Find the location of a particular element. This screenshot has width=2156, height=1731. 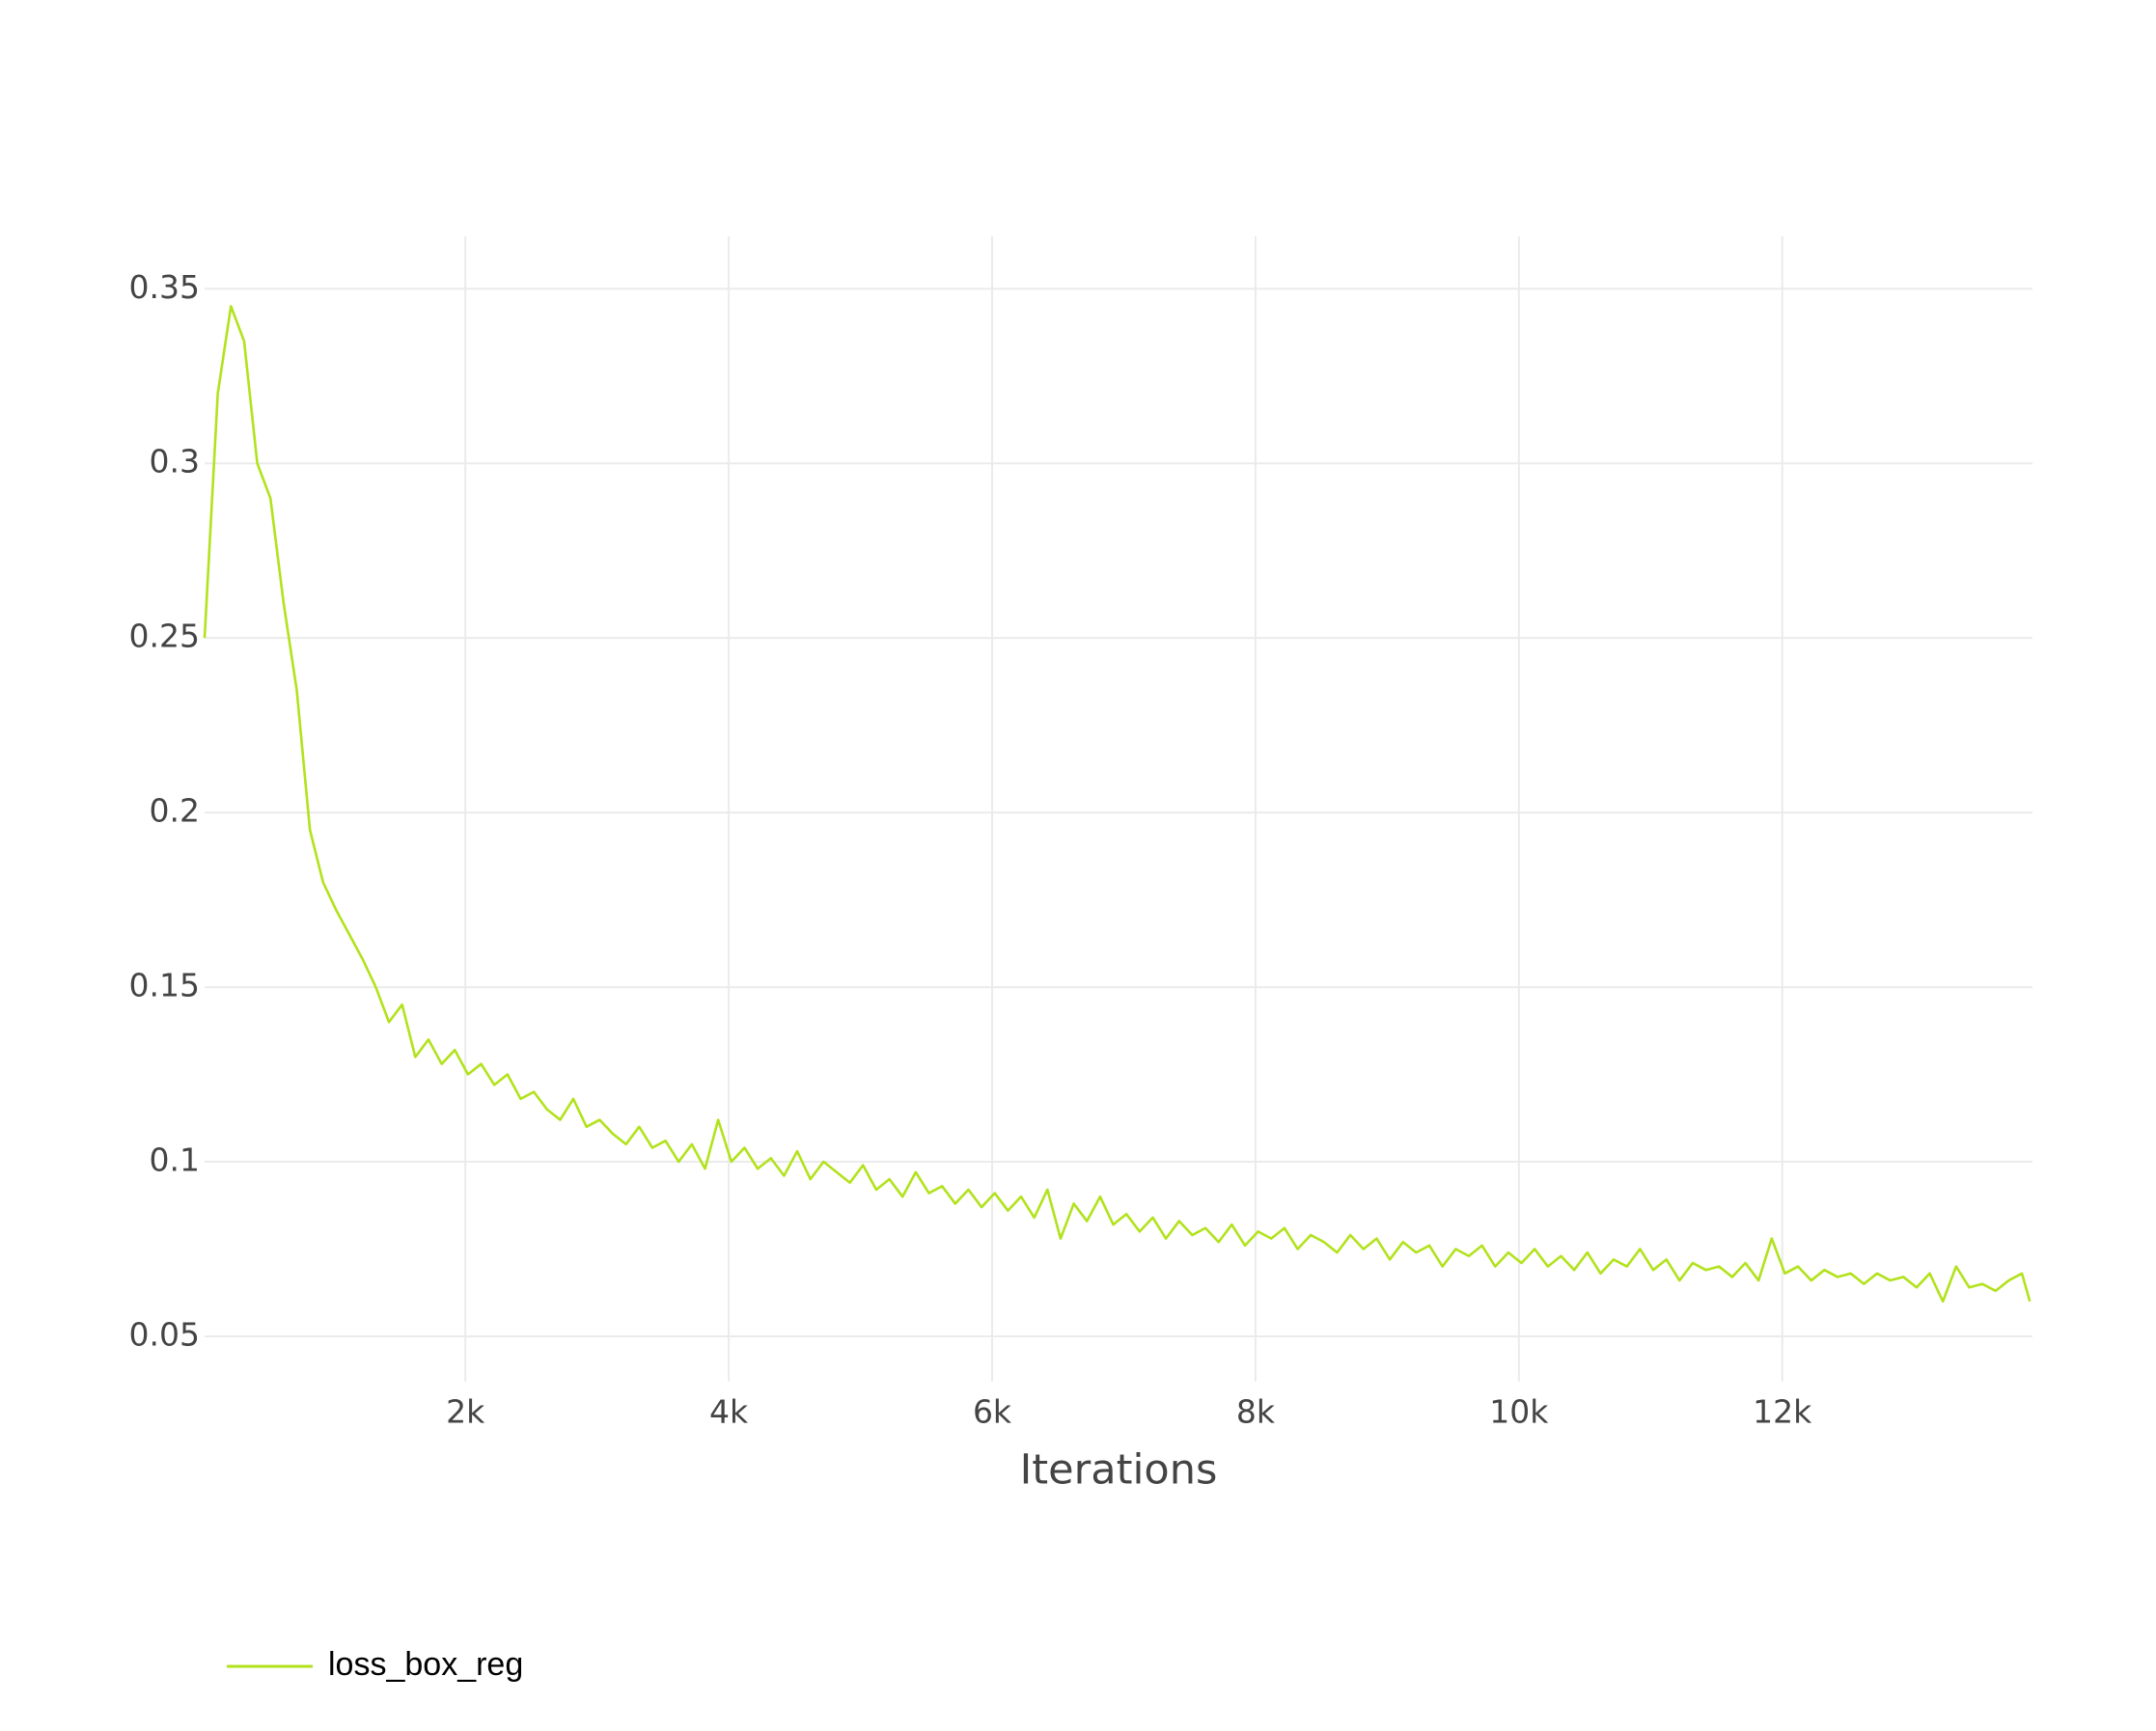

x-tick-label: 12k is located at coordinates (1782, 1412).